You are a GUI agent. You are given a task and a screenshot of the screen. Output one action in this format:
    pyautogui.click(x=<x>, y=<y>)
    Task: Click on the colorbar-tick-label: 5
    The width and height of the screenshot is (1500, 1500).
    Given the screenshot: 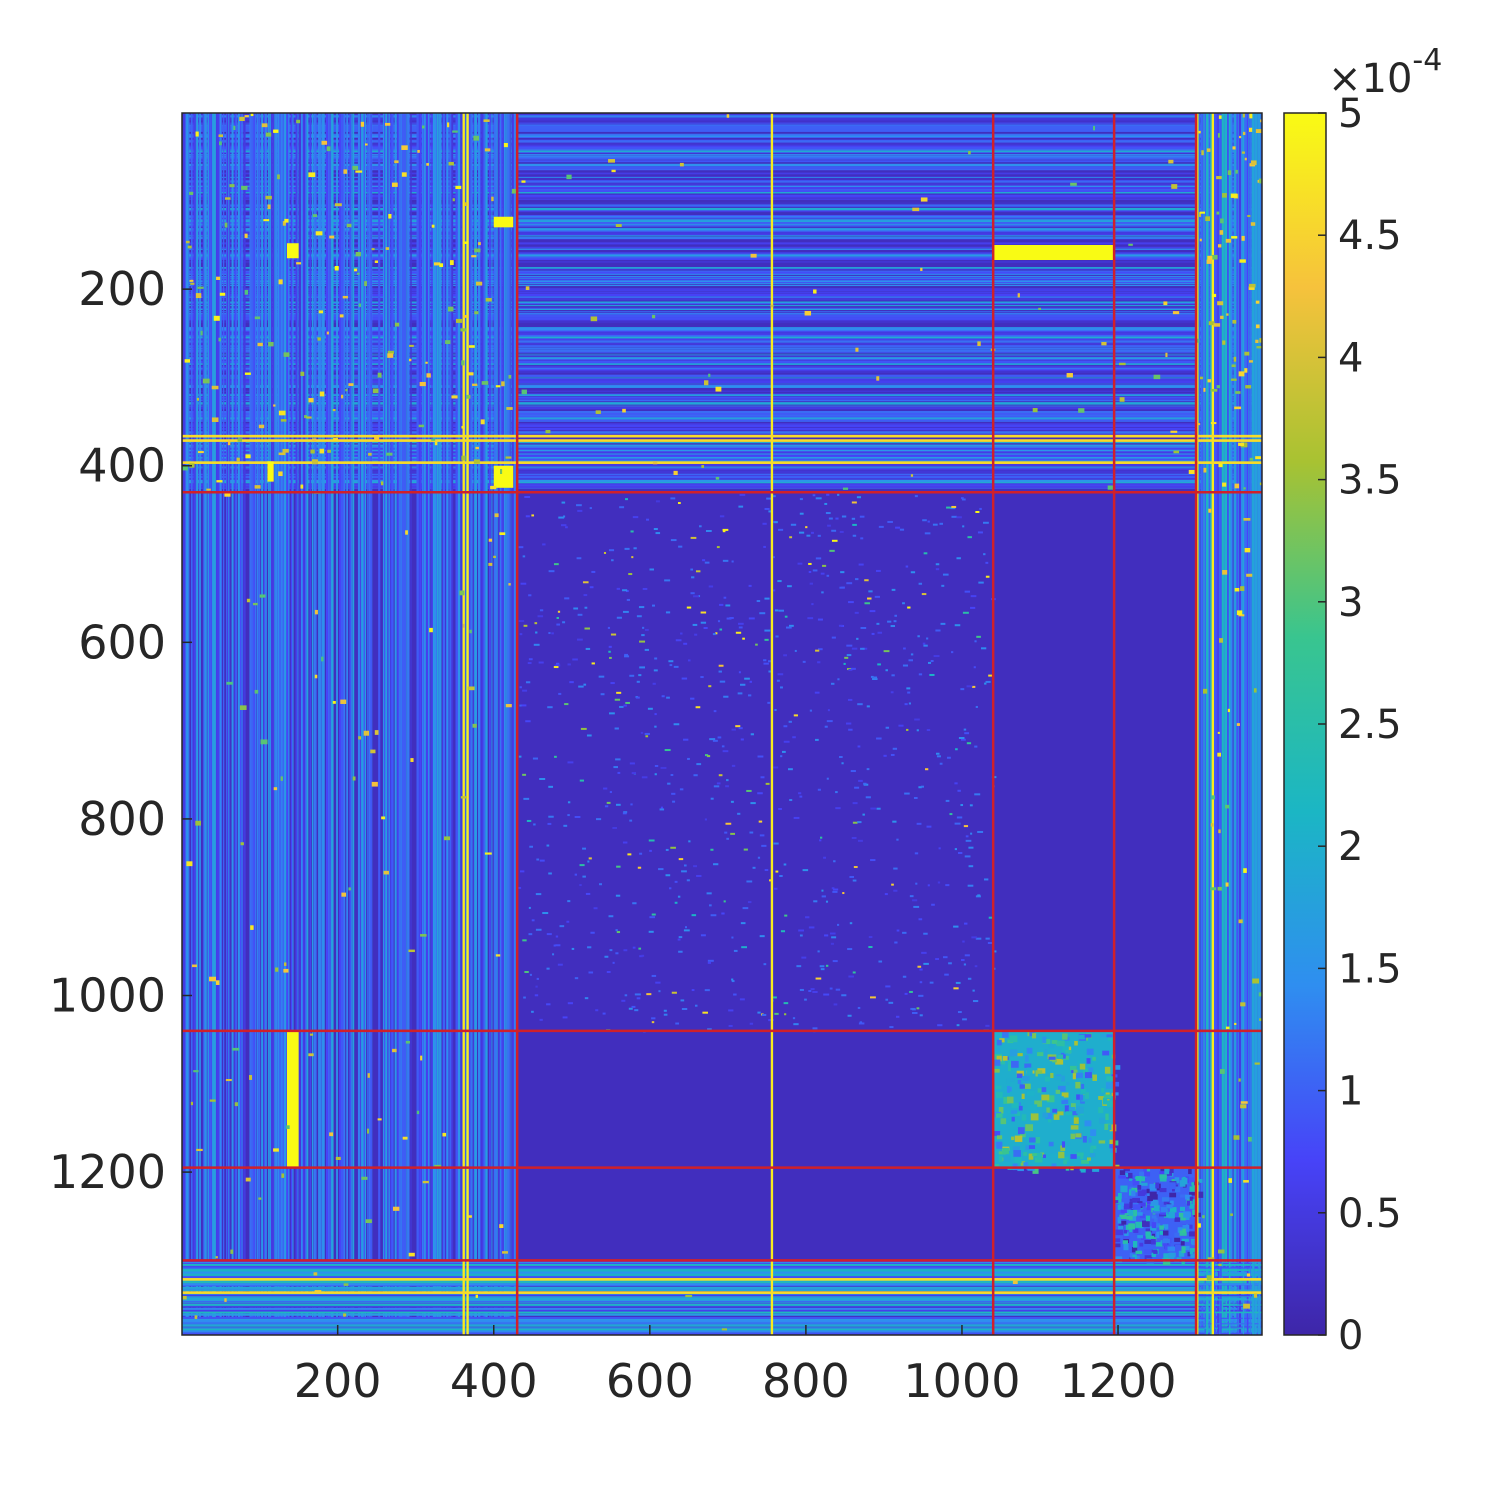 What is the action you would take?
    pyautogui.click(x=1350, y=114)
    